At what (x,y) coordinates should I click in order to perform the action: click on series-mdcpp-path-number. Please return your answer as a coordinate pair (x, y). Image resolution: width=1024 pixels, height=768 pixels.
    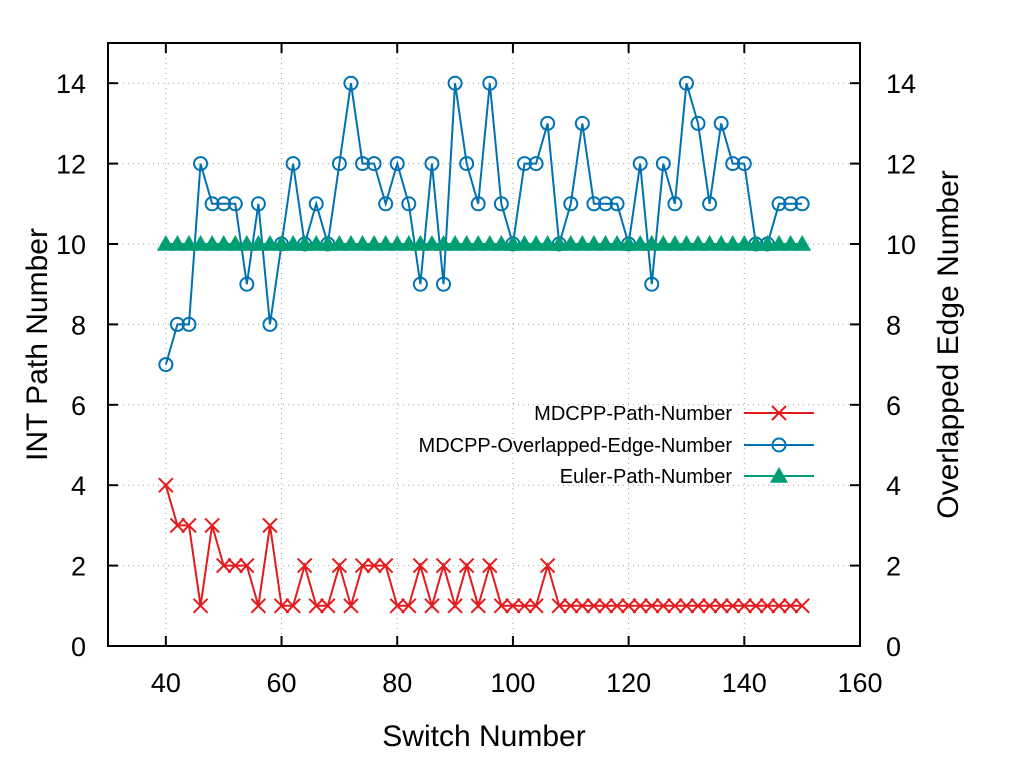
    Looking at the image, I should click on (484, 545).